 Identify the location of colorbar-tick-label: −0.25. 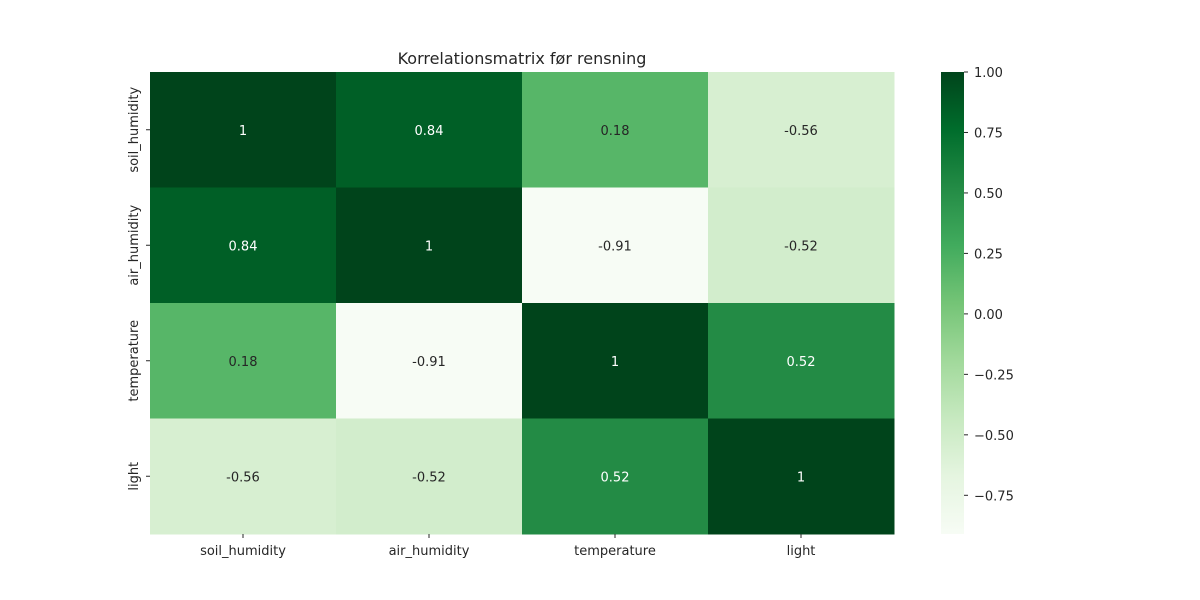
(994, 375).